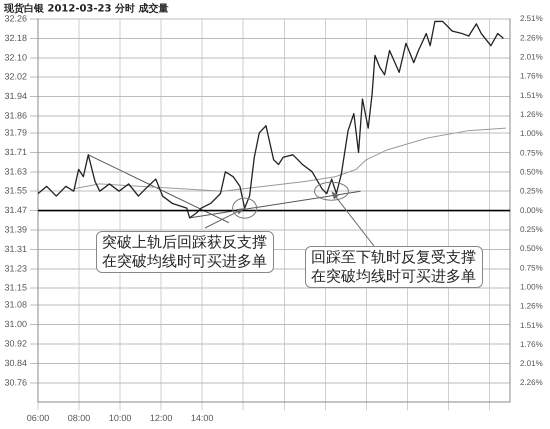 Image resolution: width=550 pixels, height=429 pixels. Describe the element at coordinates (15, 268) in the screenshot. I see `y-tick-label: 31.23` at that location.